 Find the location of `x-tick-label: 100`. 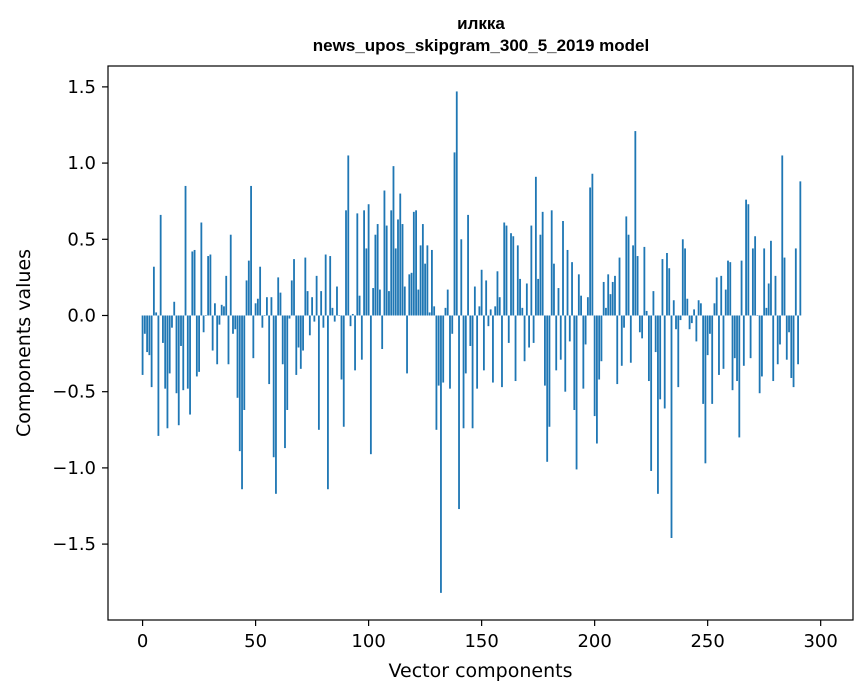

x-tick-label: 100 is located at coordinates (368, 641).